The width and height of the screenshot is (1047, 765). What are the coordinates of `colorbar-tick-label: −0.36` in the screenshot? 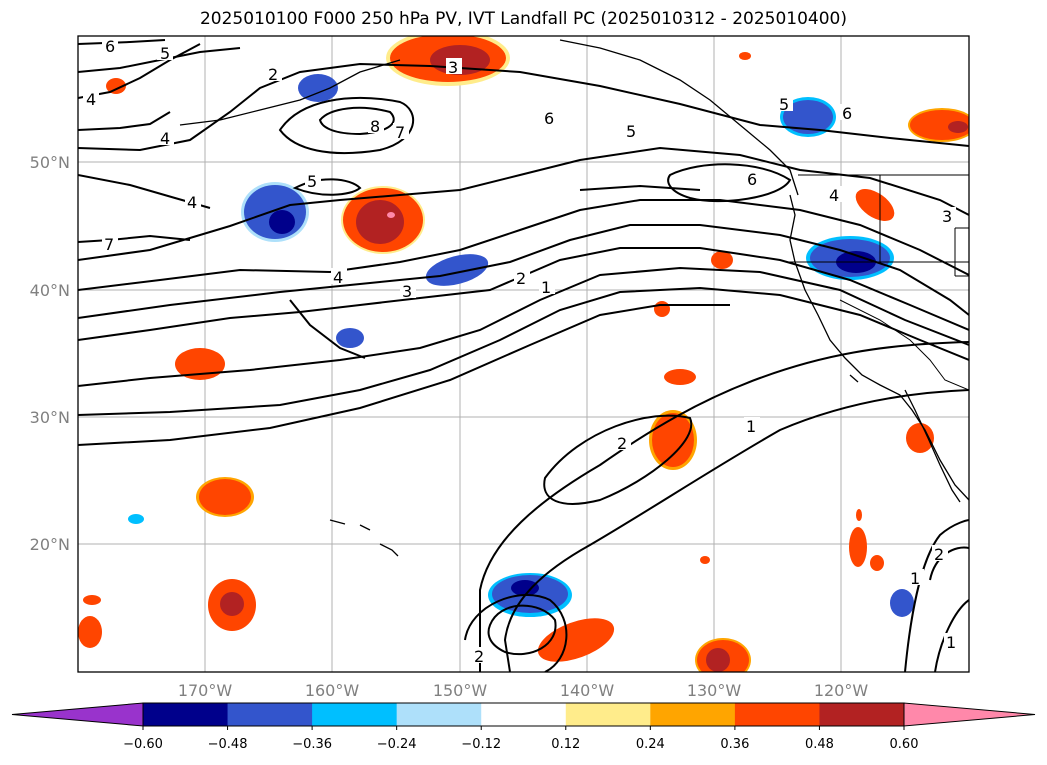 It's located at (312, 744).